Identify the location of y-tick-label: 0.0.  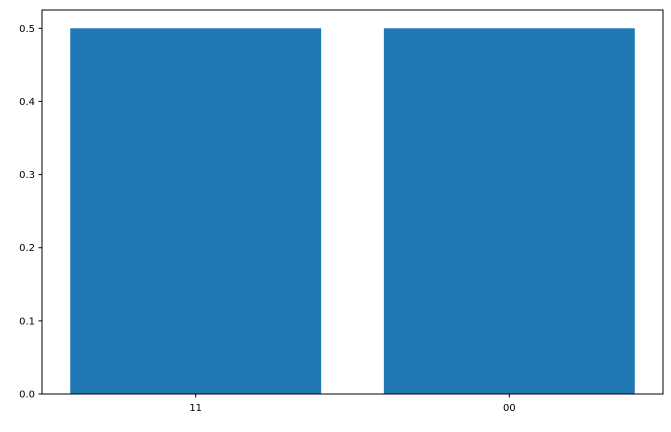
(27, 395).